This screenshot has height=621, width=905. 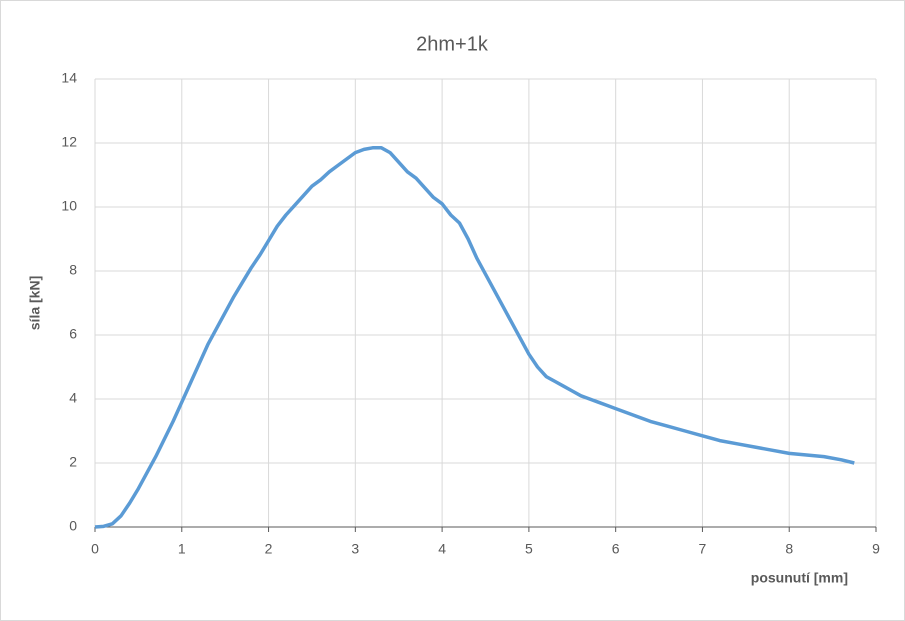 I want to click on x-tick-label: 3, so click(x=355, y=549).